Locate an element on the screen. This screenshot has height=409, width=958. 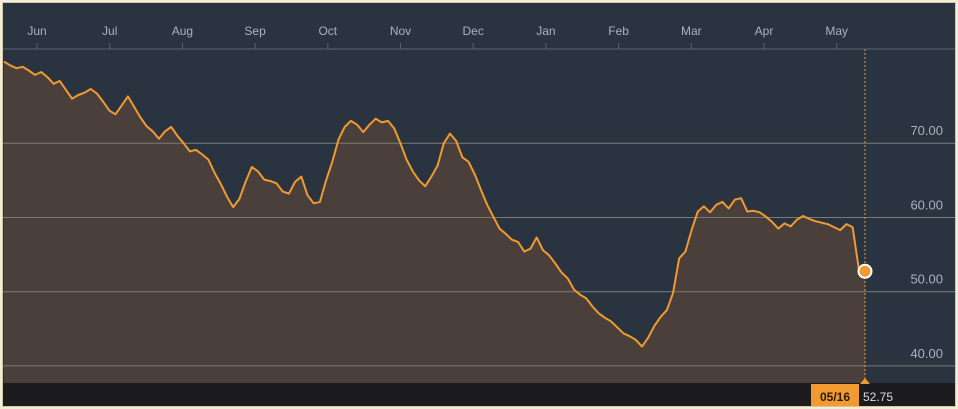
x-tick-label: Jan is located at coordinates (545, 31).